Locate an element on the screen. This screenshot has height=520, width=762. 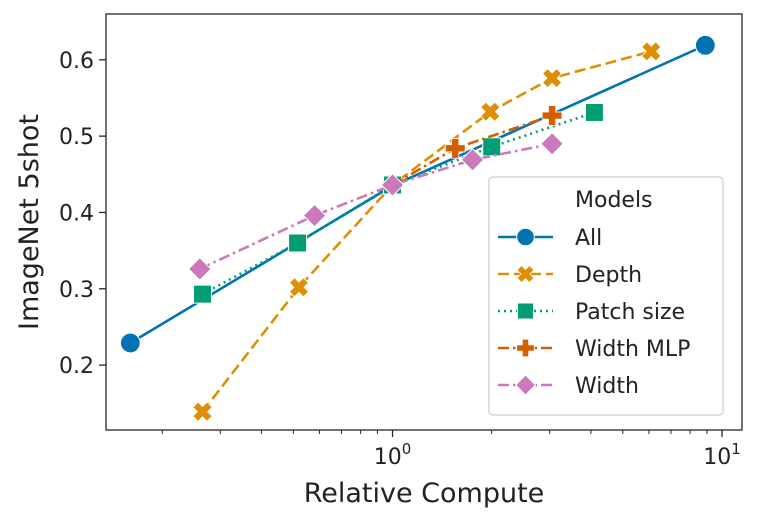
x-tick-label: 10¹ is located at coordinates (722, 455).